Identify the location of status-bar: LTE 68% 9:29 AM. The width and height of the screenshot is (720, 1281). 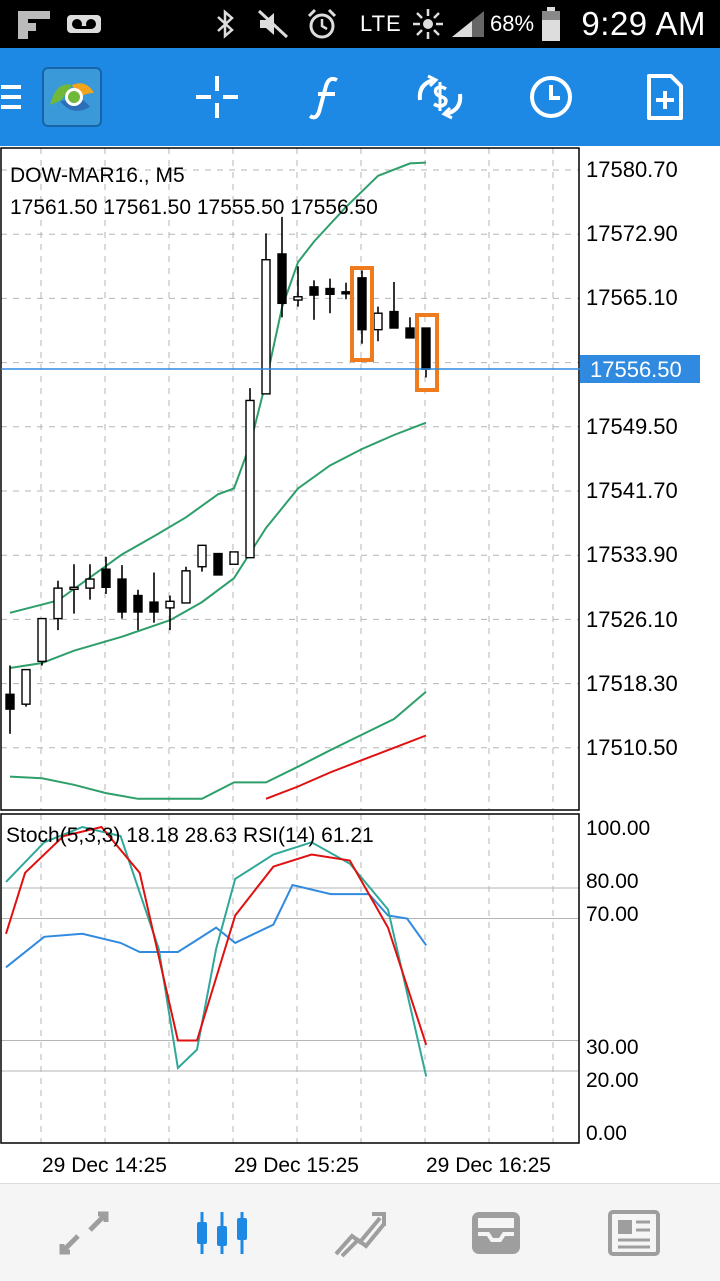
(360, 24).